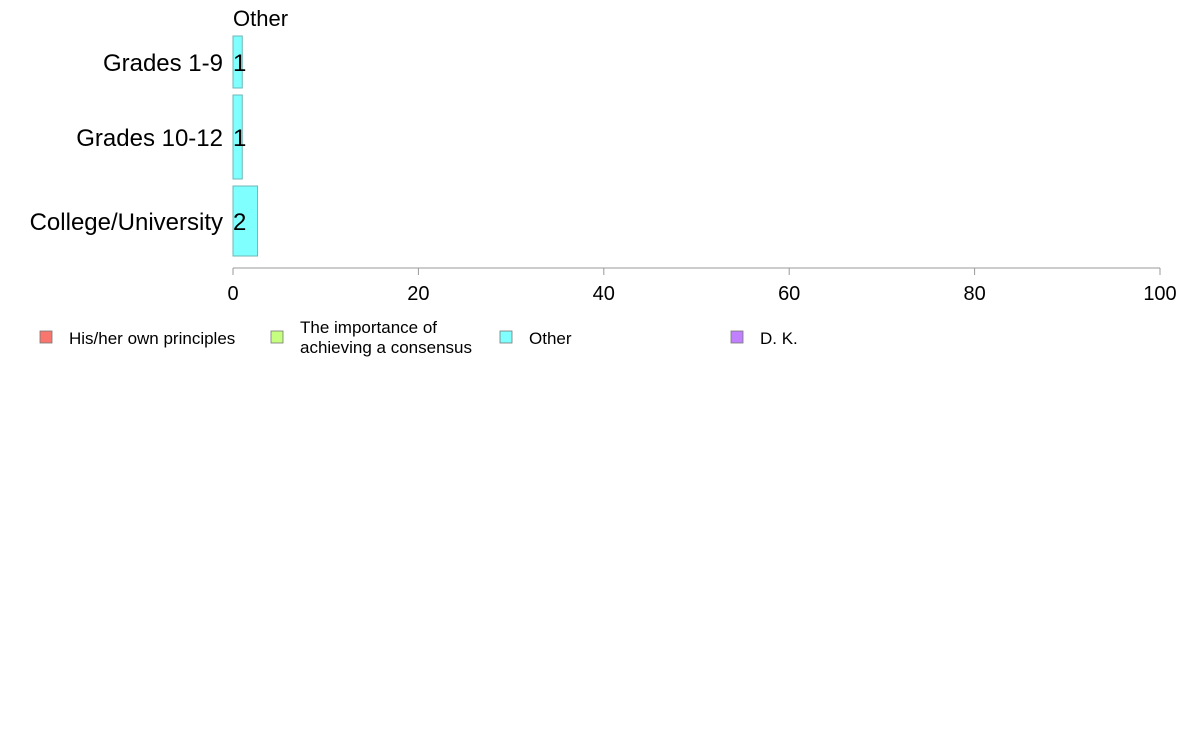 This screenshot has height=736, width=1188. I want to click on category-label: Grades 10-12, so click(149, 138).